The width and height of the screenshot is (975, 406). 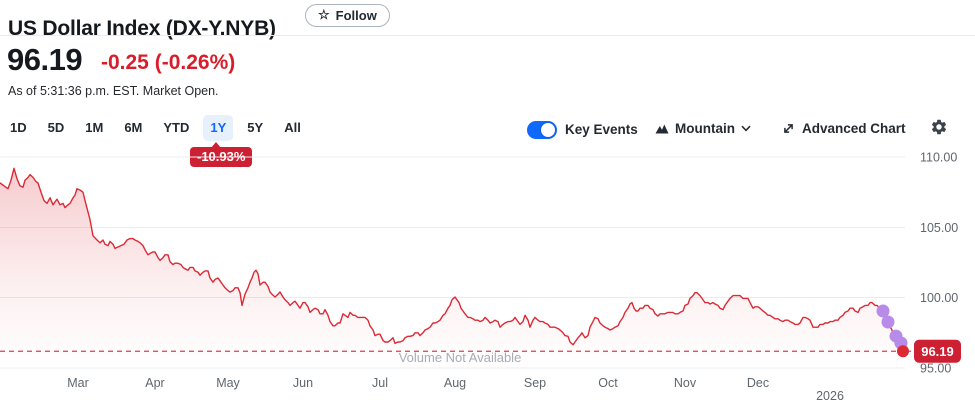 What do you see at coordinates (125, 62) in the screenshot?
I see `price-change: -0.25` at bounding box center [125, 62].